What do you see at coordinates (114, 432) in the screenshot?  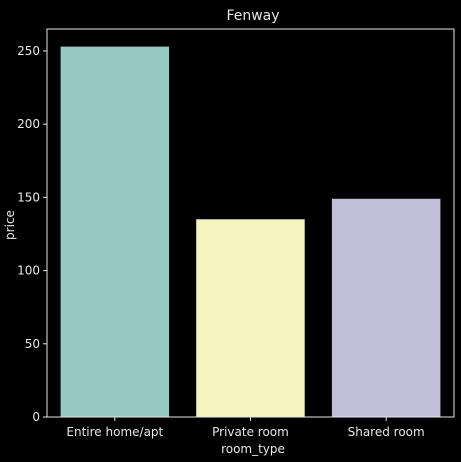 I see `x-tick-label: Entire home/apt` at bounding box center [114, 432].